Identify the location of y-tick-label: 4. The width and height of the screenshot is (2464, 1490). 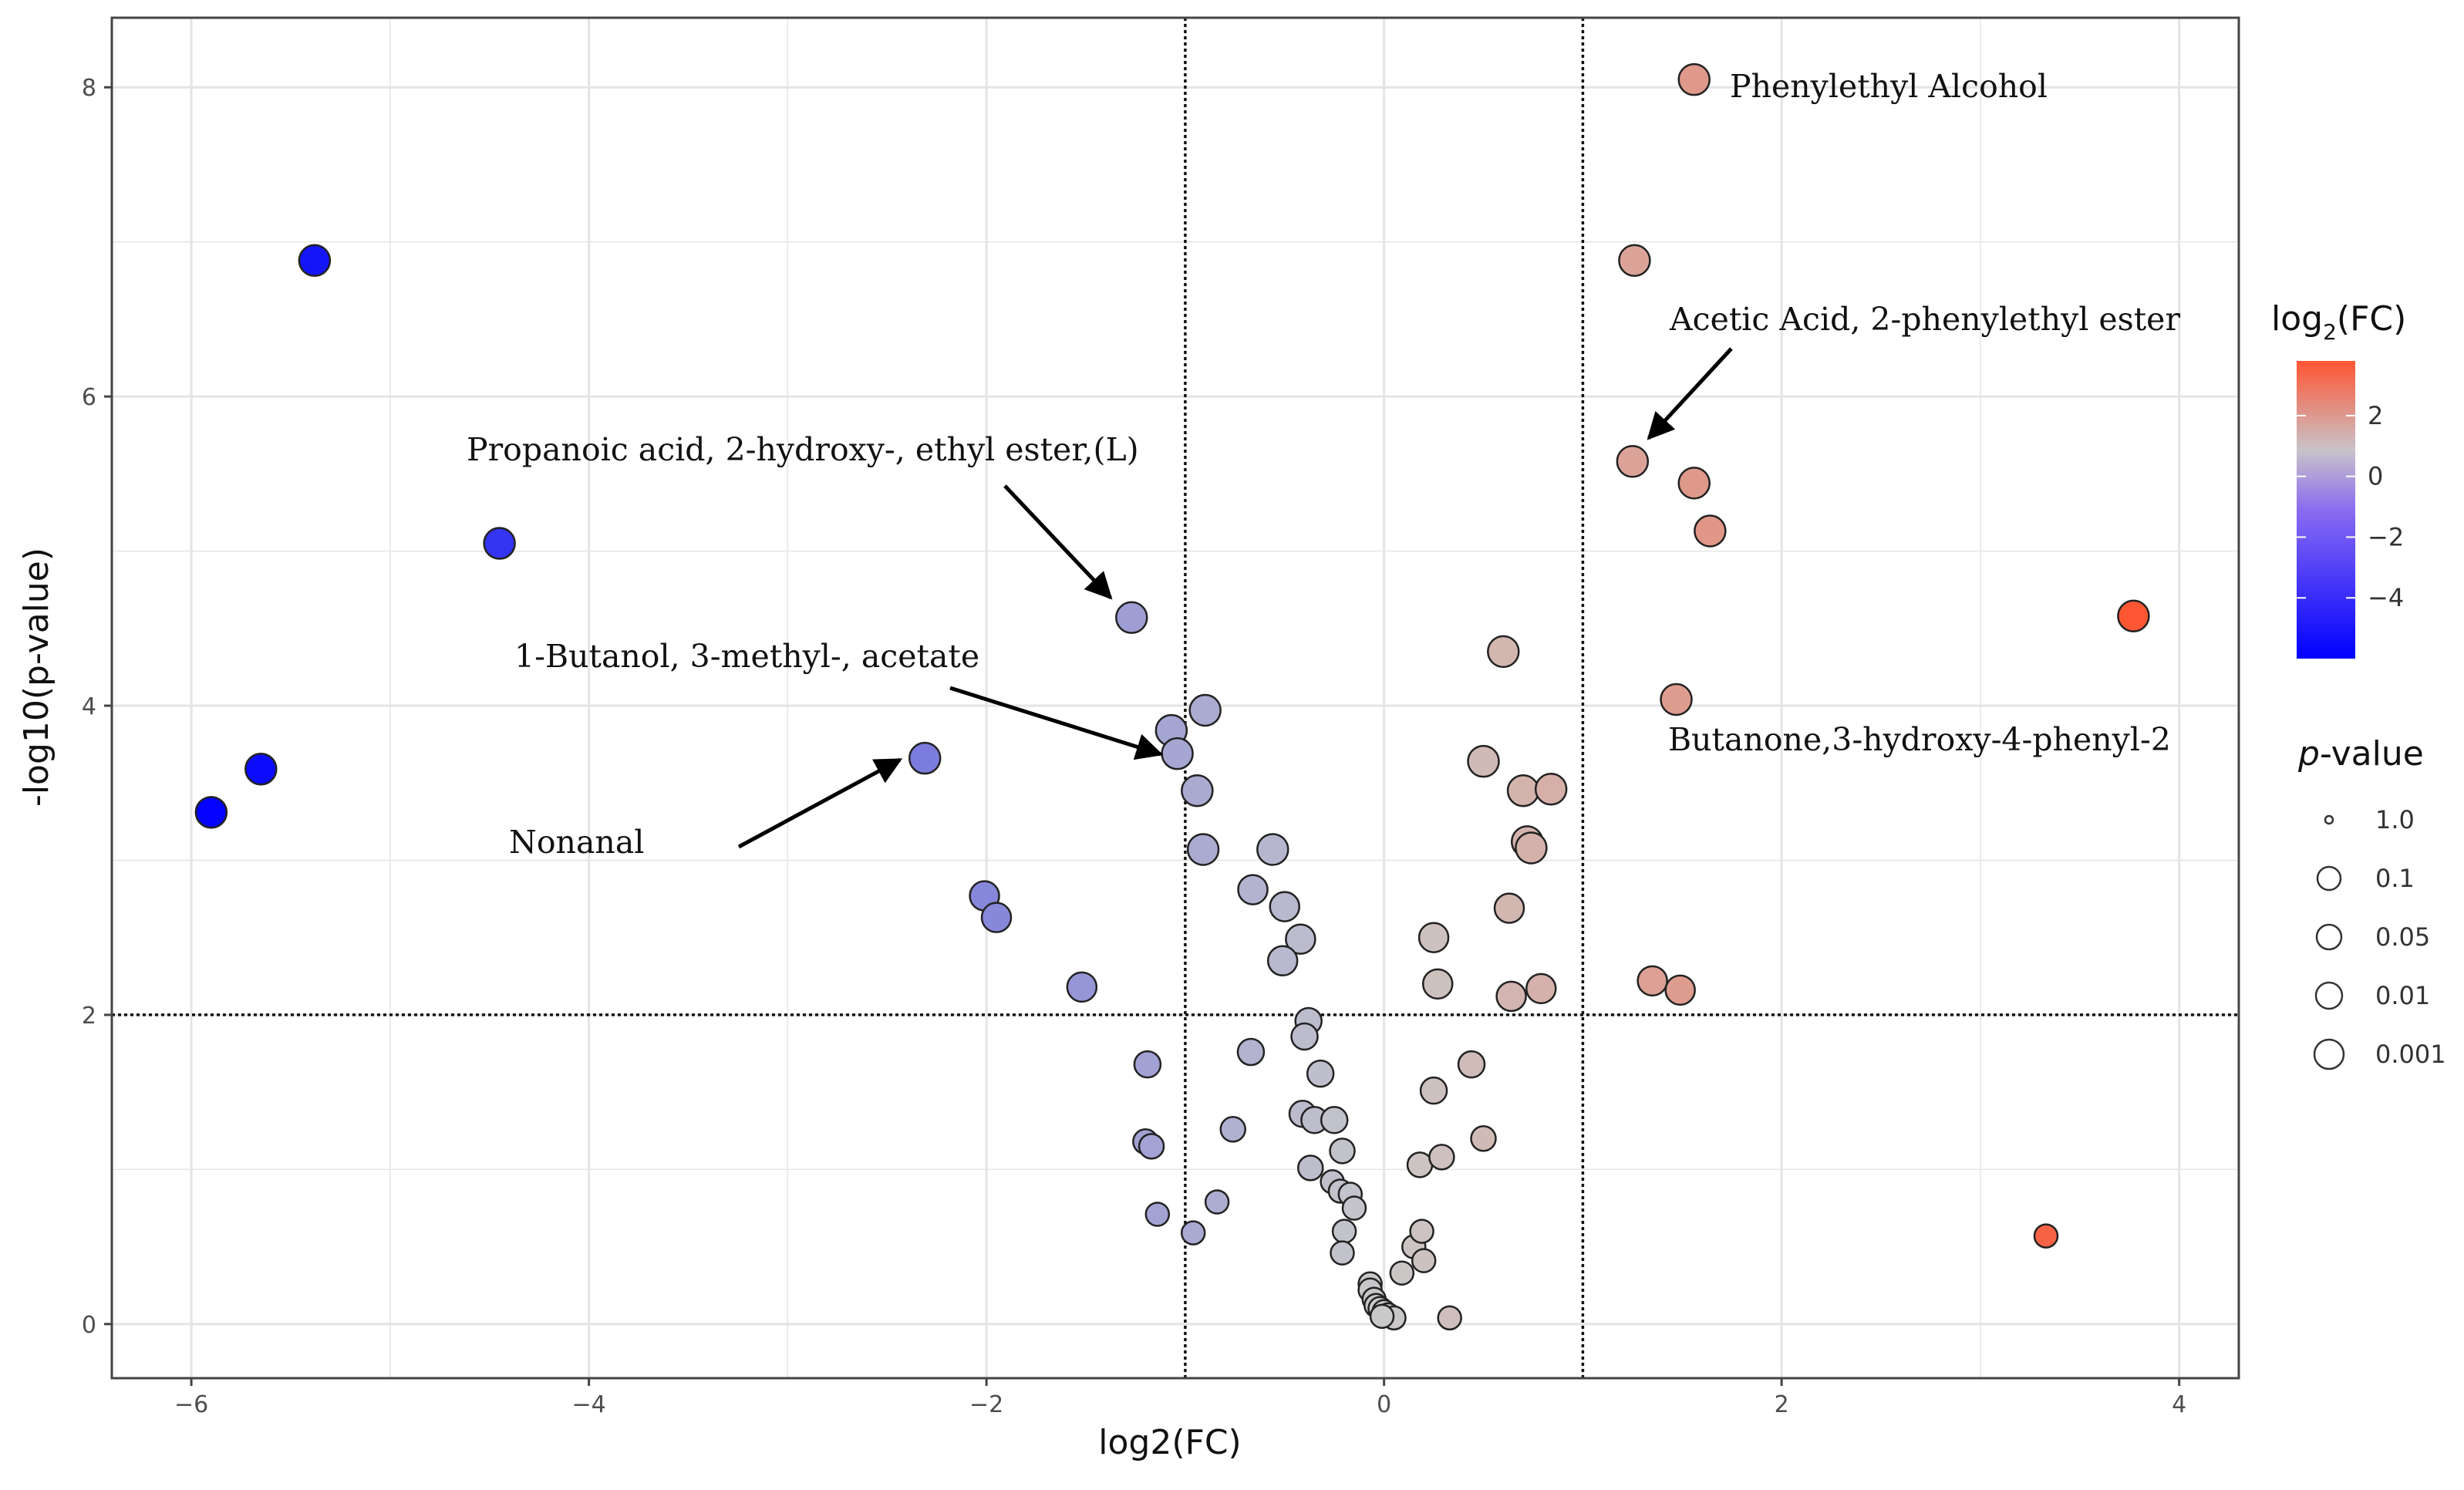
(89, 706).